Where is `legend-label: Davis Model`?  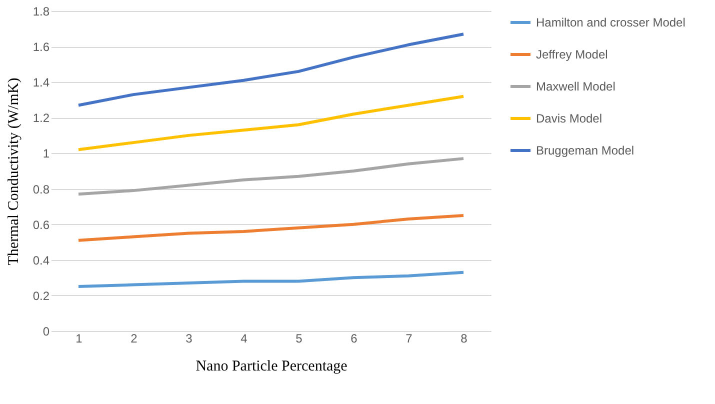
legend-label: Davis Model is located at coordinates (569, 119).